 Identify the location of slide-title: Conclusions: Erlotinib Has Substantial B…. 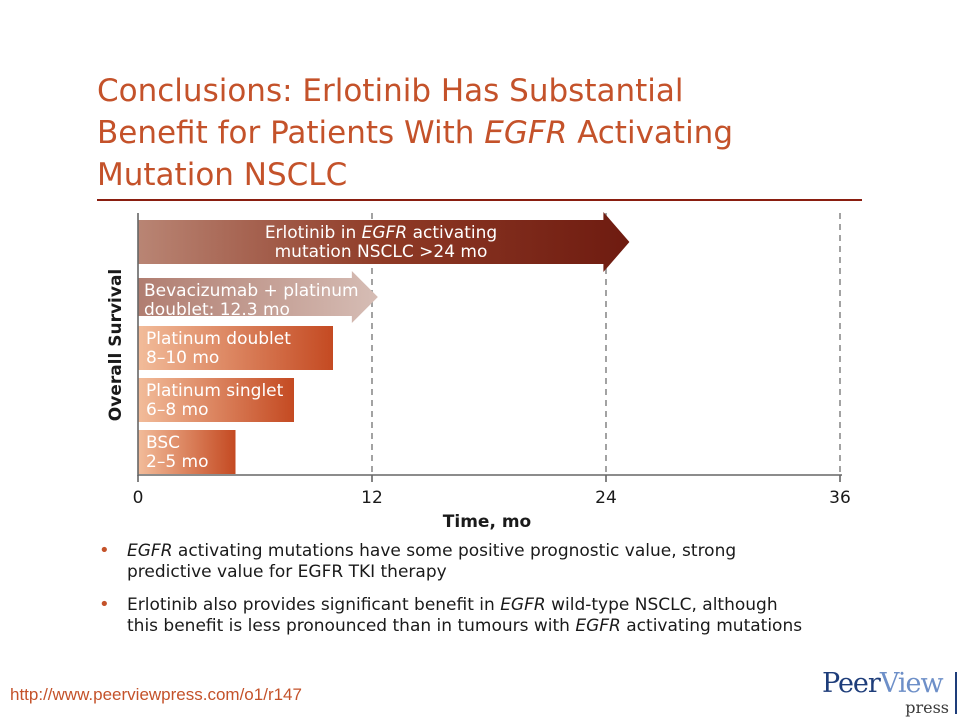
(497, 133).